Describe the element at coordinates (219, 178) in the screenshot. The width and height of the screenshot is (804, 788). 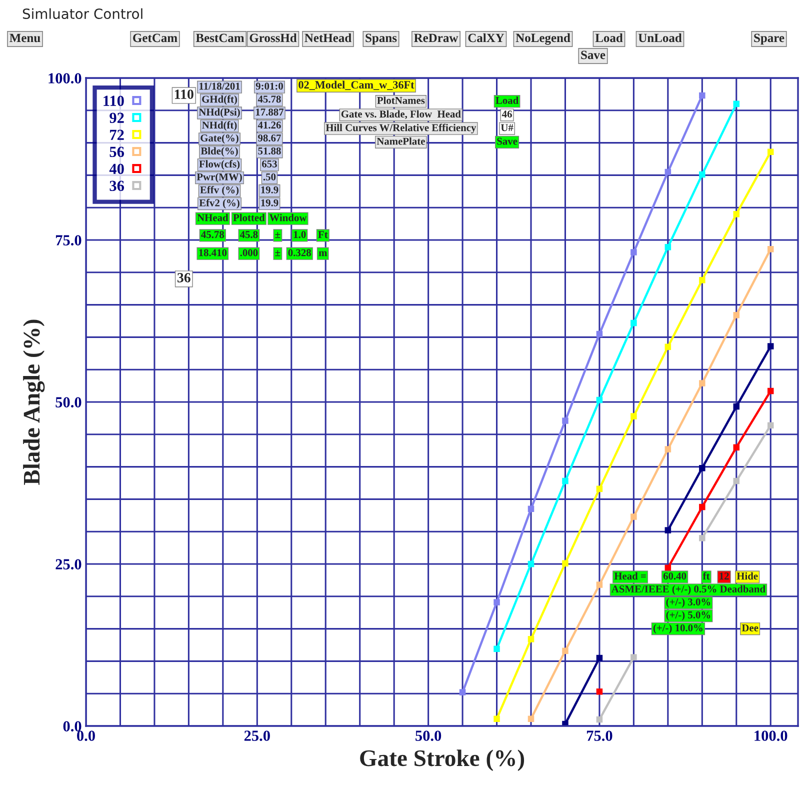
I see `annotation: Pwr(MW)` at that location.